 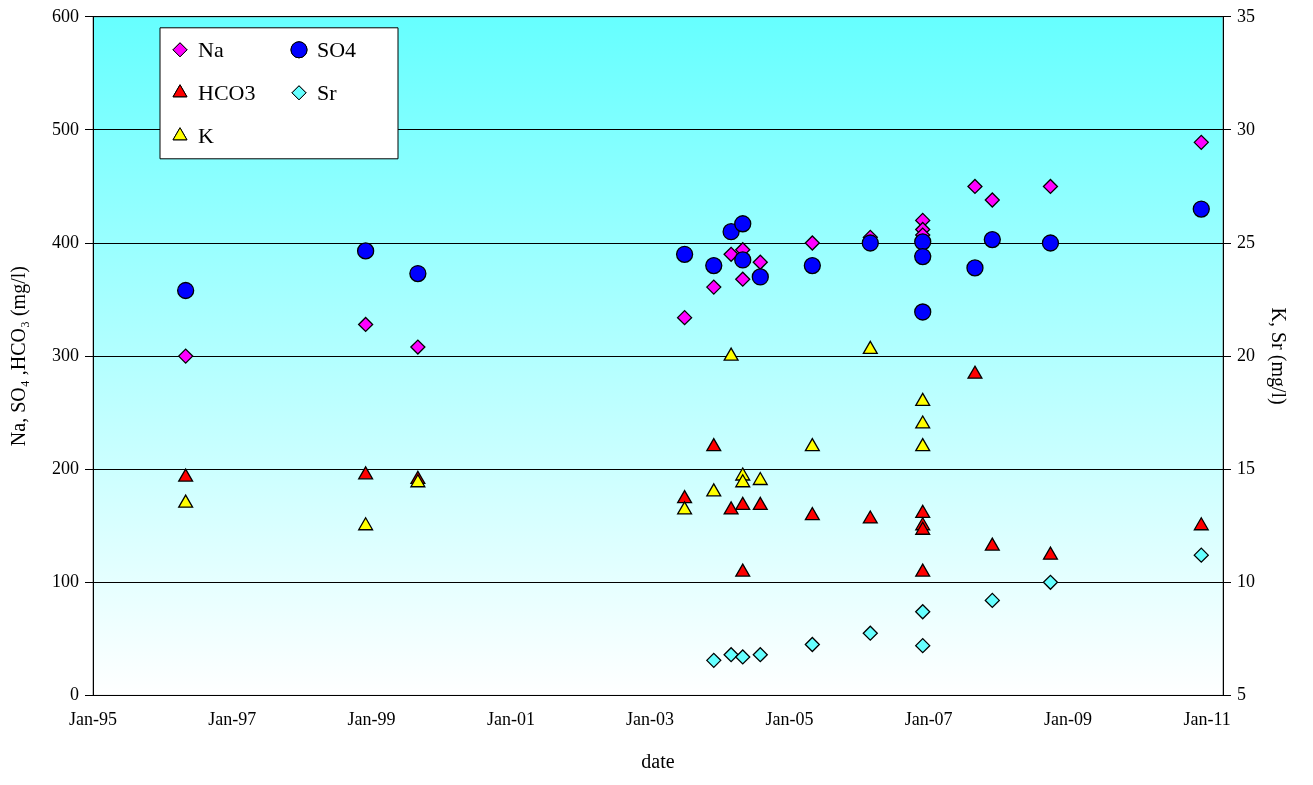 I want to click on y2-tick-label: 10, so click(x=1246, y=581).